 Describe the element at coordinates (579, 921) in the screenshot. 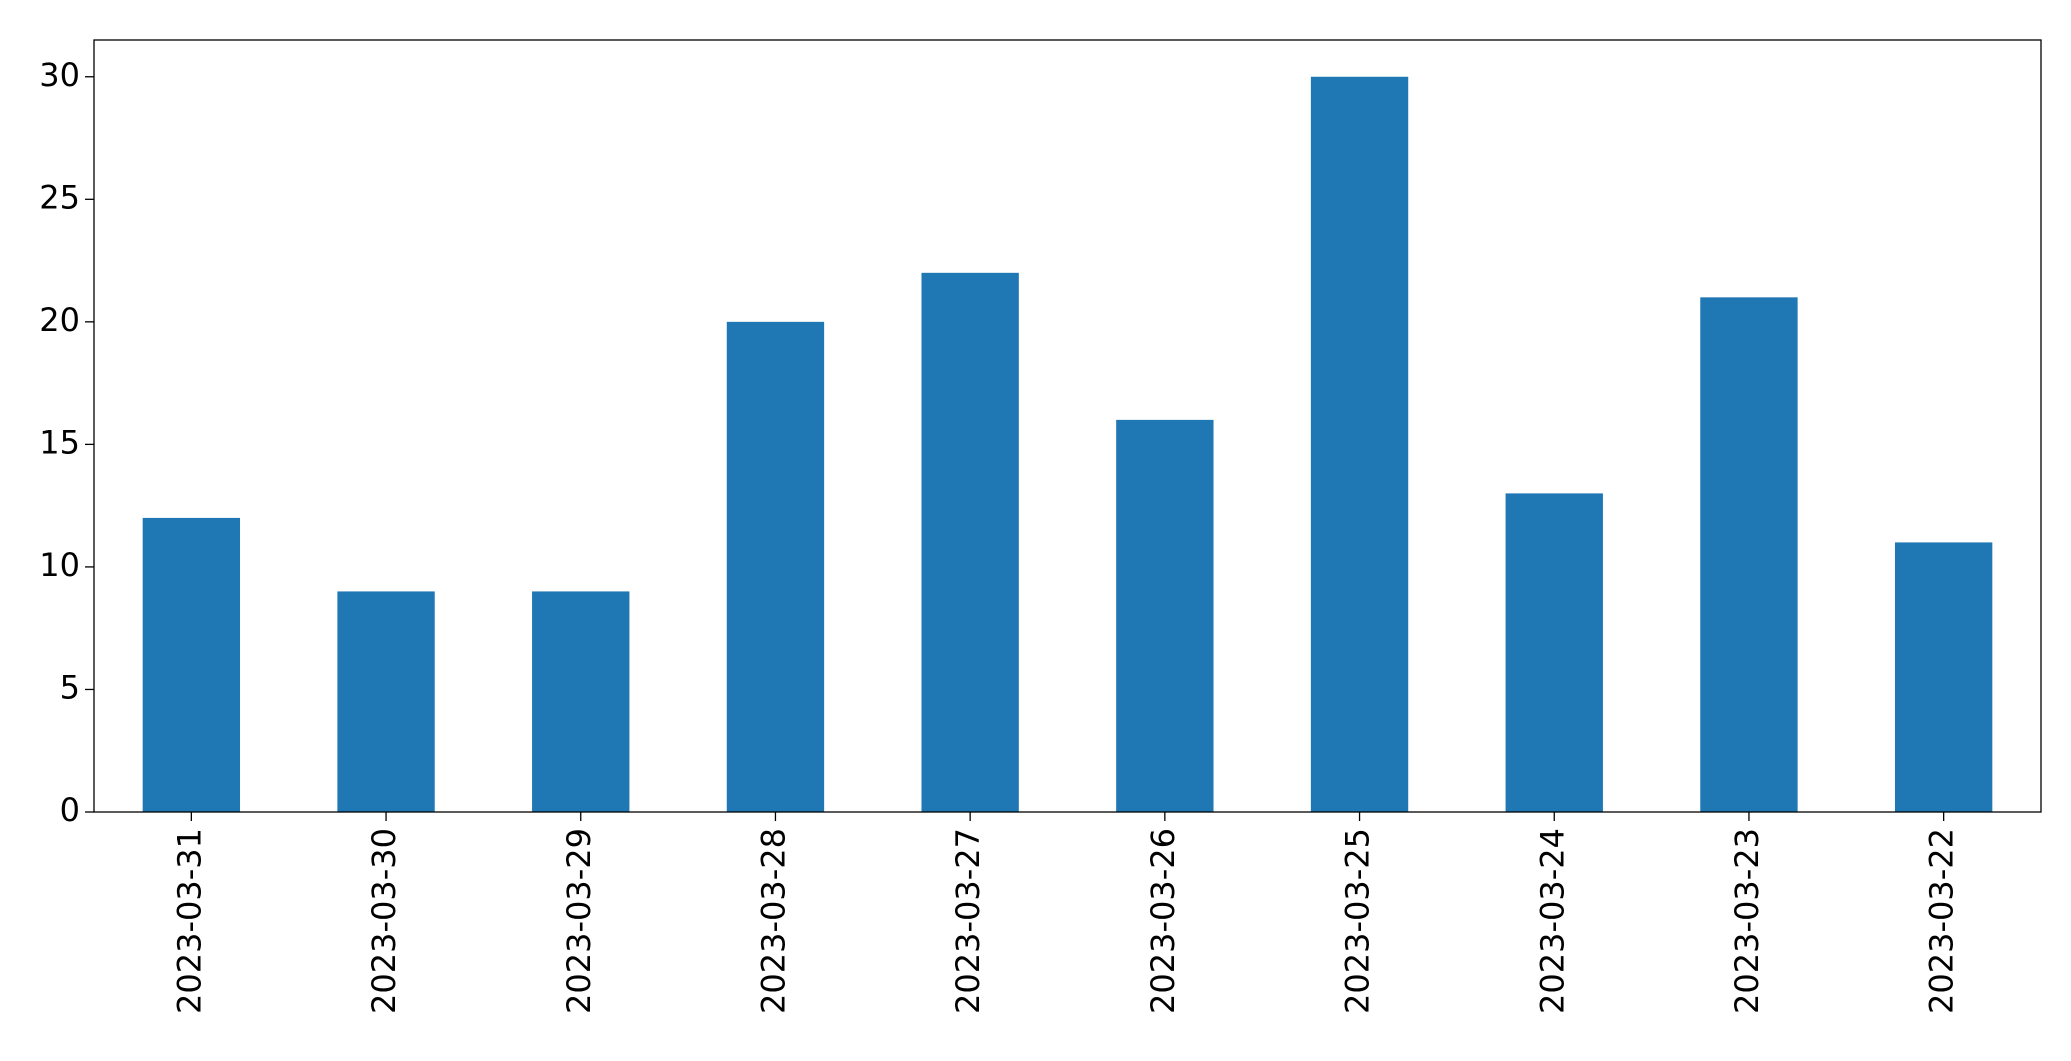

I see `x-tick-label: 2023-03-29` at that location.